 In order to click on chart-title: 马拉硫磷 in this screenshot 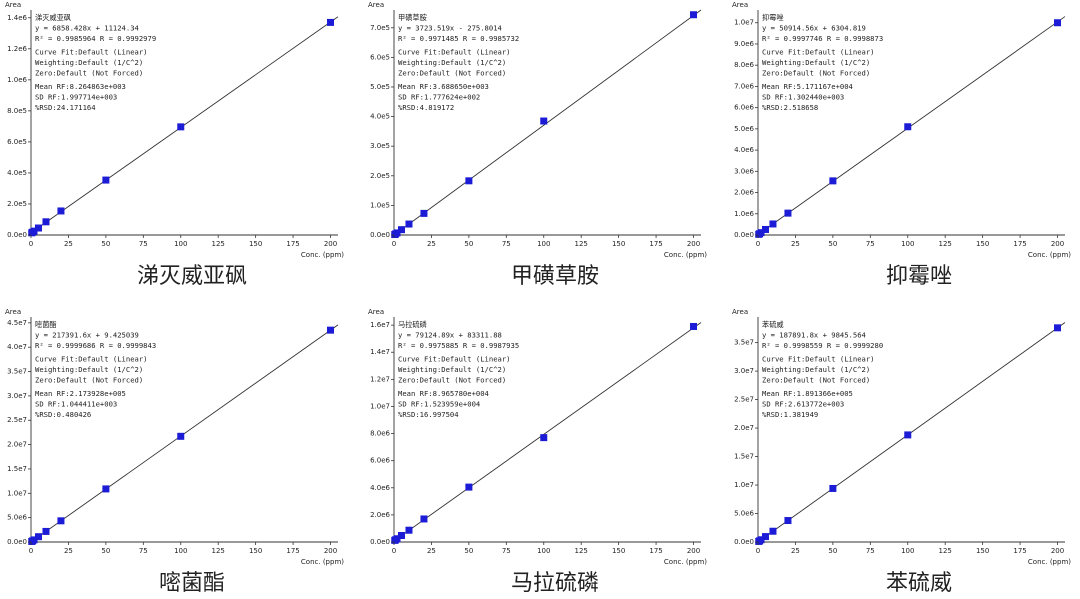, I will do `click(555, 583)`.